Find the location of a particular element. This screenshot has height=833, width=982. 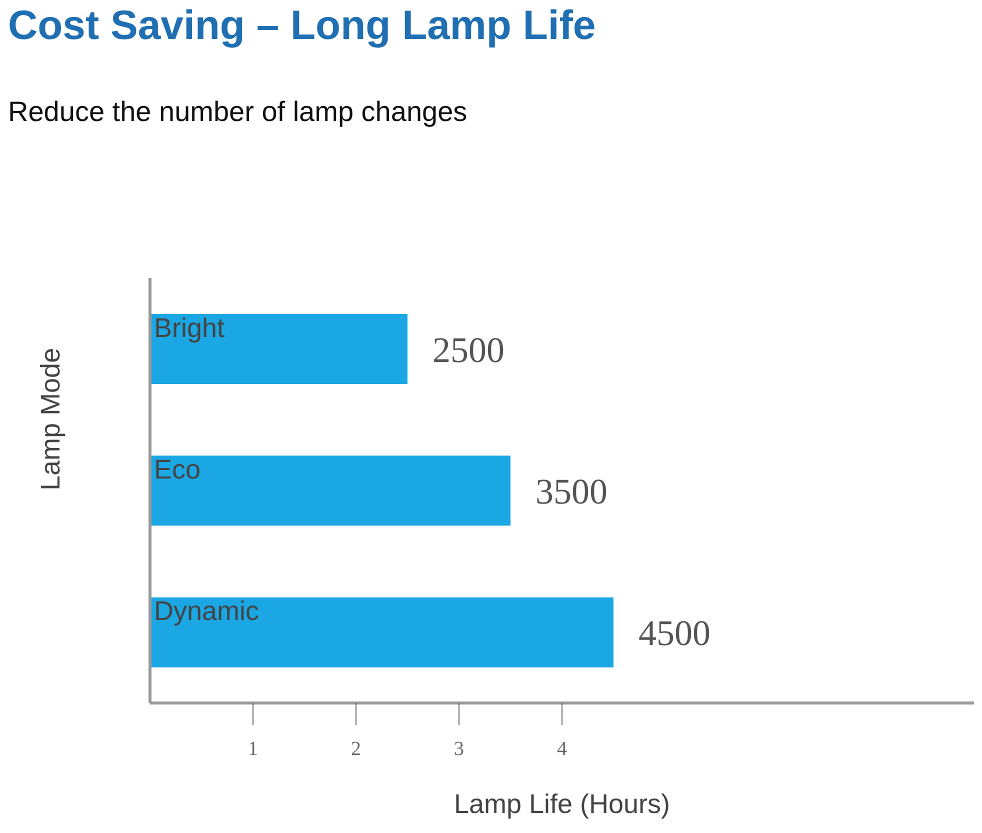

y-tick-label: Dynamic is located at coordinates (207, 611).